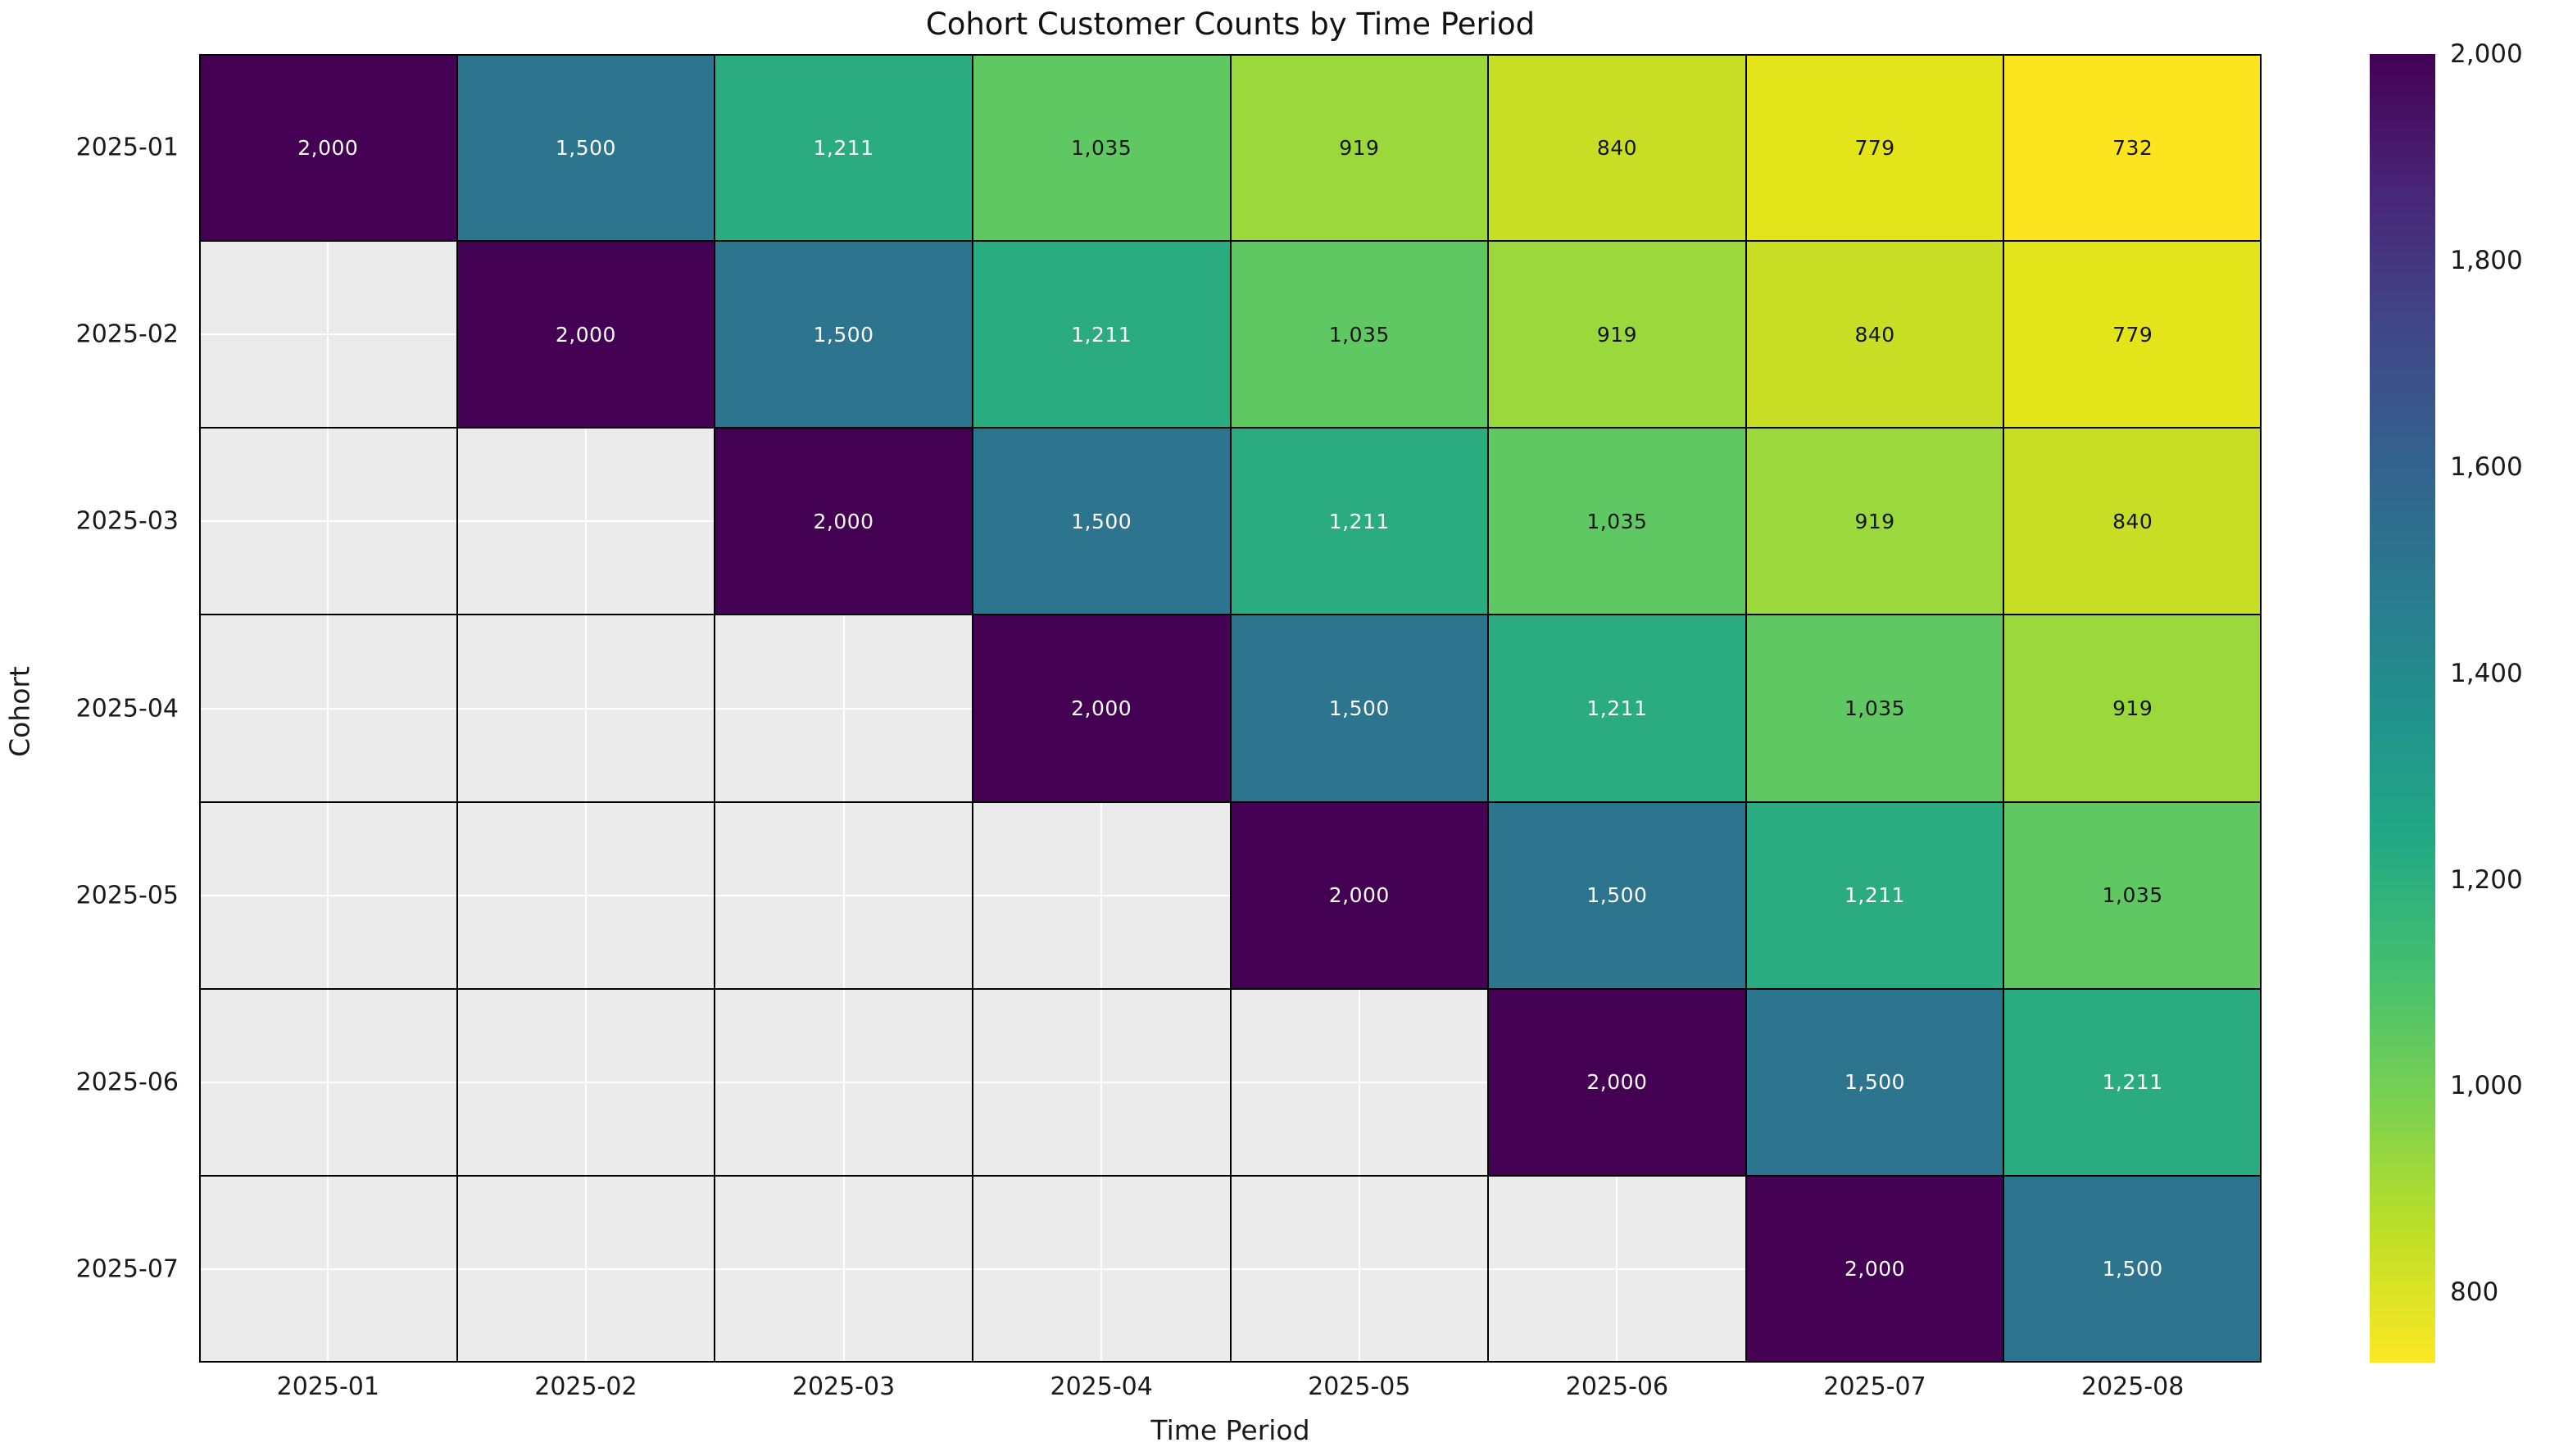 The image size is (2550, 1456). I want to click on colorbar-tick-label: 1,800, so click(2486, 260).